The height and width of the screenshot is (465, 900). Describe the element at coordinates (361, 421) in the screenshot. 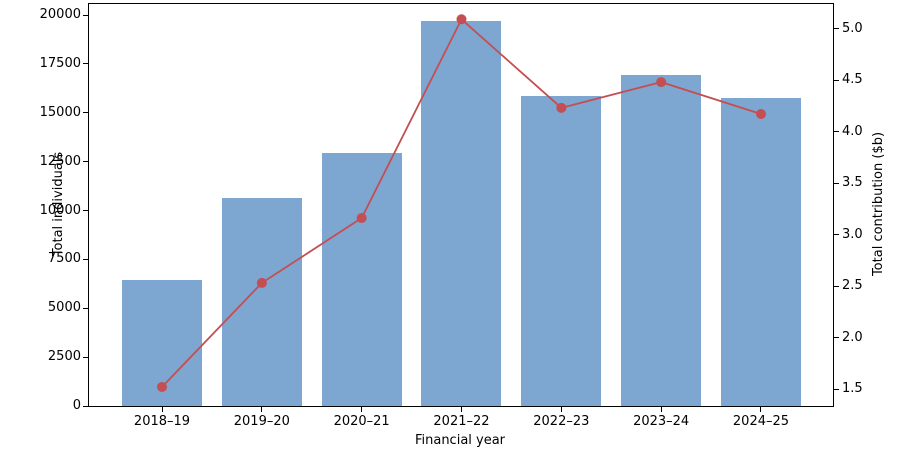

I see `x-tick-label: 2020–21` at that location.